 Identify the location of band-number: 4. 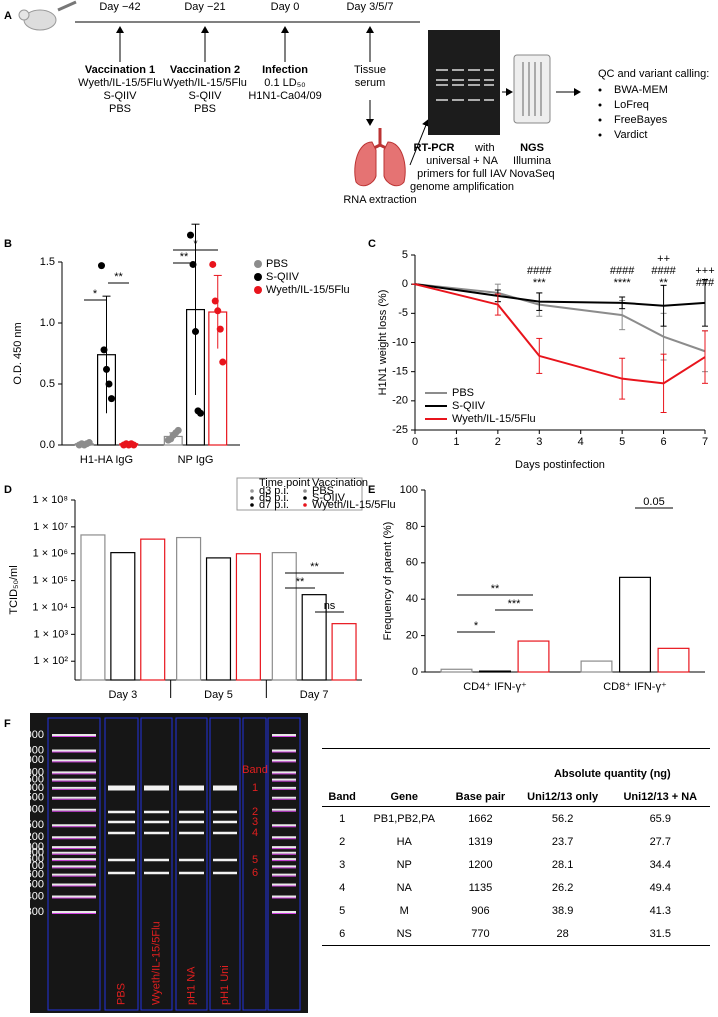
(255, 833).